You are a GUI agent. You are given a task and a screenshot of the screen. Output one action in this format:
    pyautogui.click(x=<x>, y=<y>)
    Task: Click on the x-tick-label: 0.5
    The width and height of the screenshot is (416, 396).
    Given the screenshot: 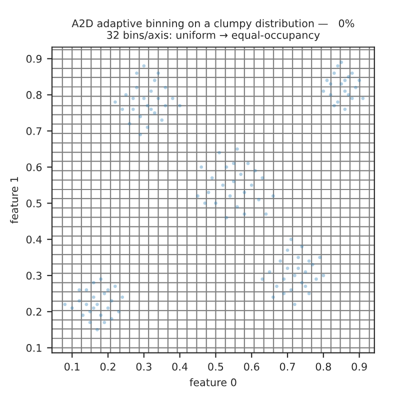 What is the action you would take?
    pyautogui.click(x=216, y=366)
    